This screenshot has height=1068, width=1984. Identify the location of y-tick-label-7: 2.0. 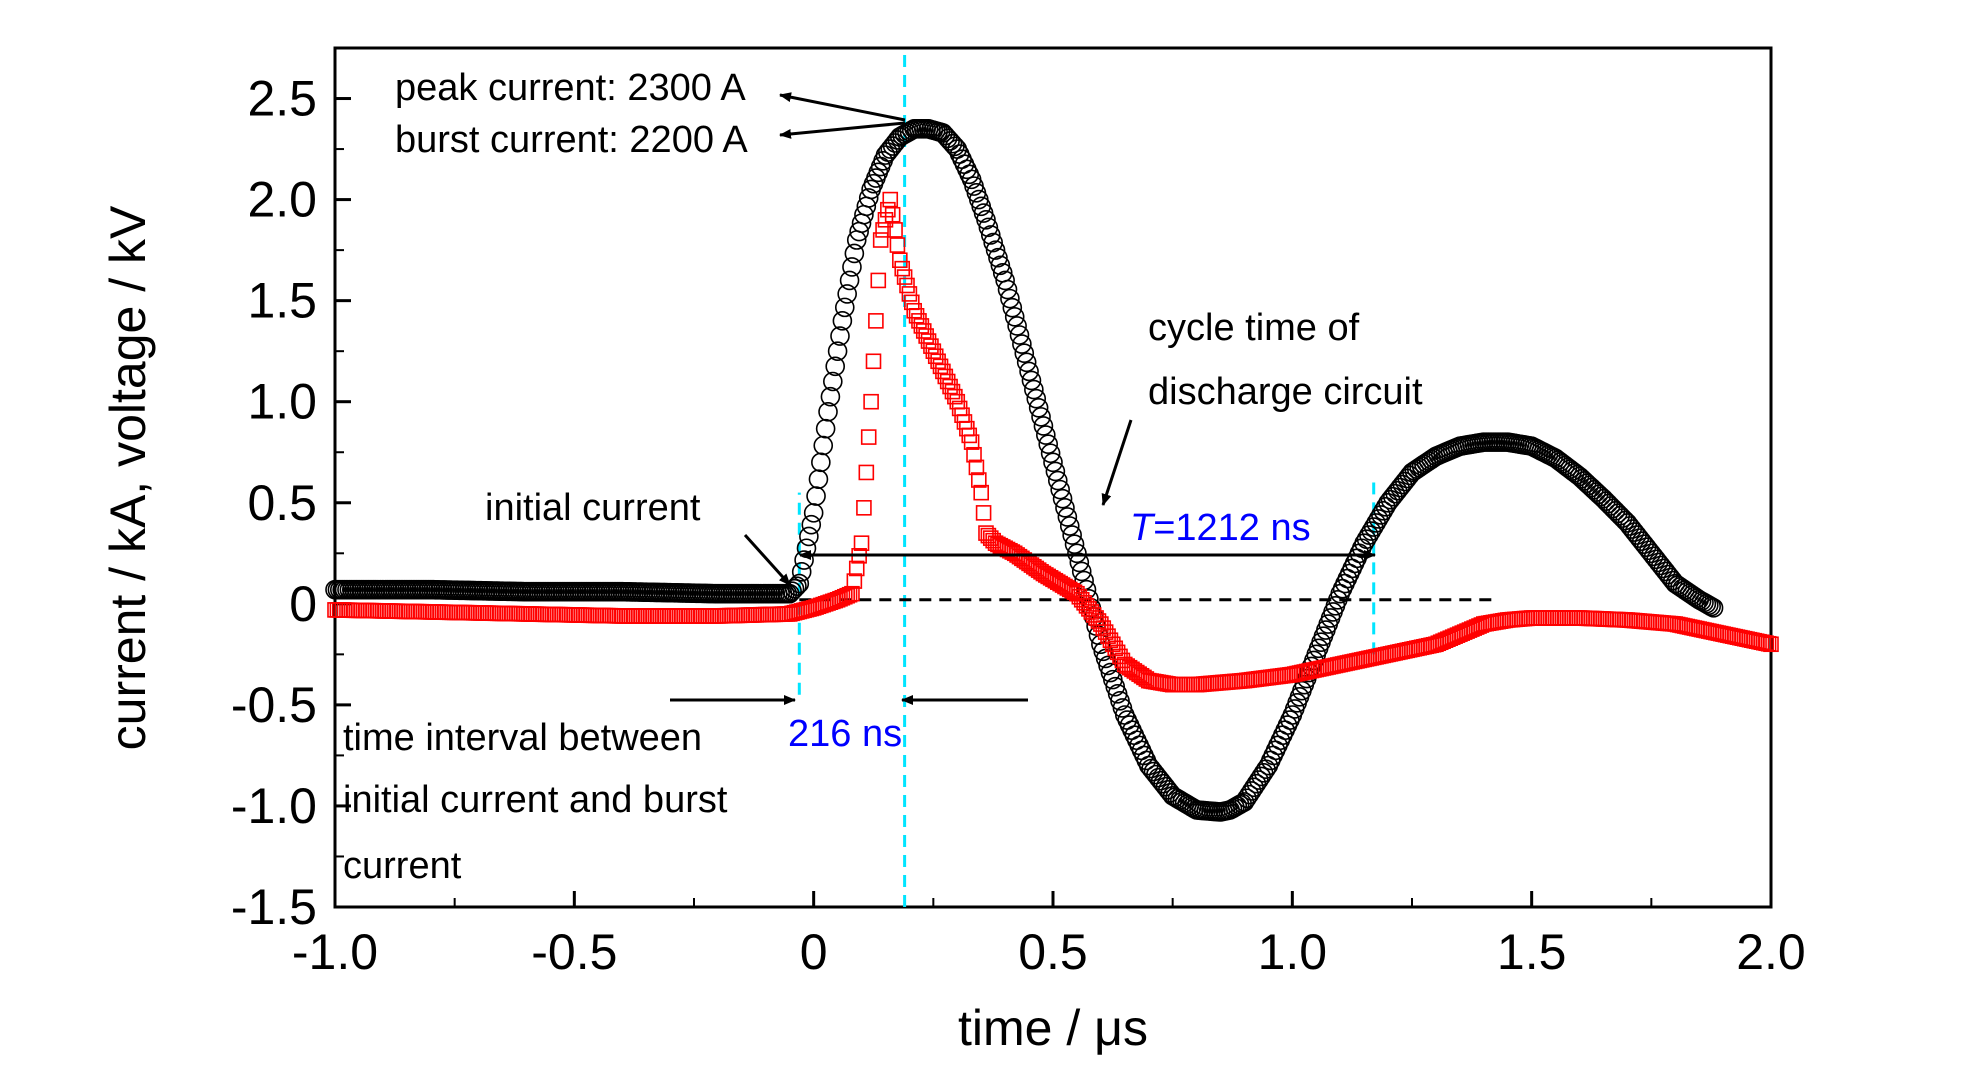
(282, 200).